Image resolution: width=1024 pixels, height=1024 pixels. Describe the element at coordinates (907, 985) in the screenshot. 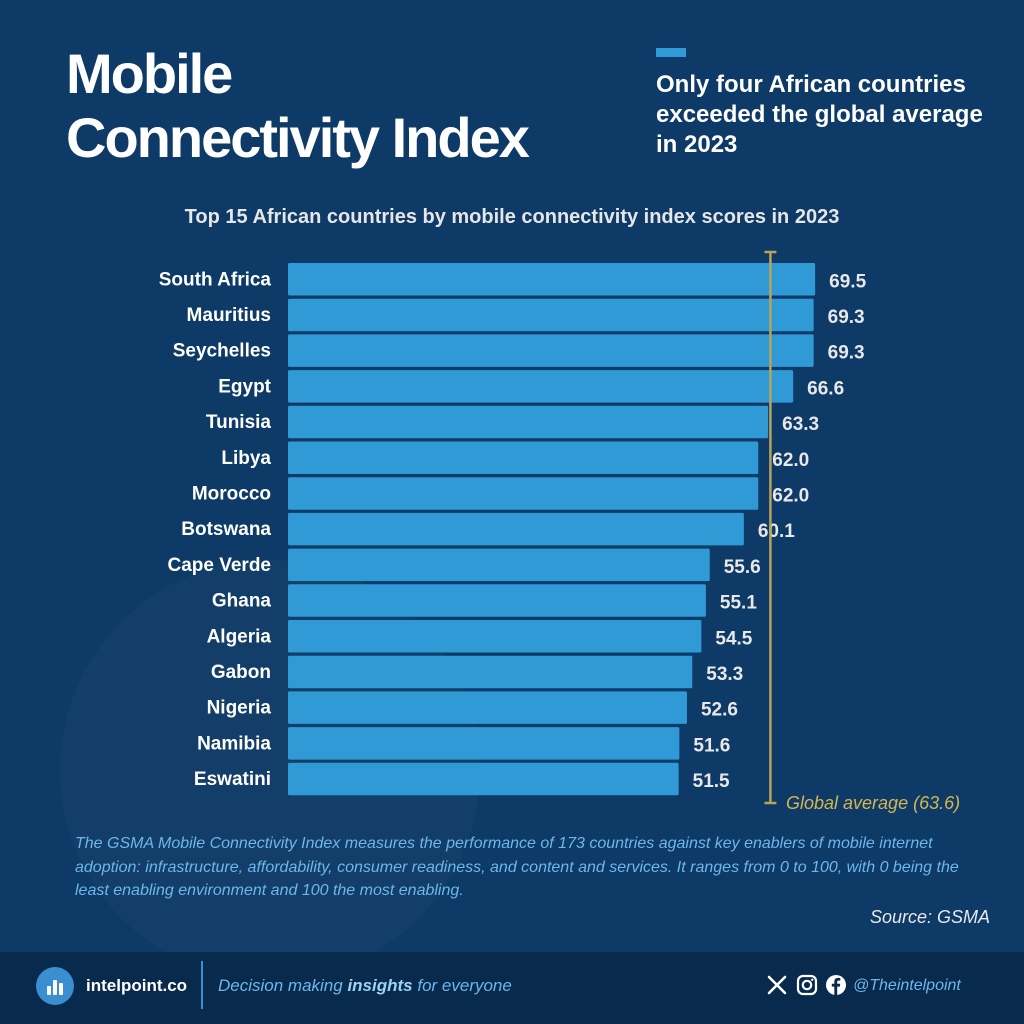

I see `social-handle: @Theintelpoint` at that location.